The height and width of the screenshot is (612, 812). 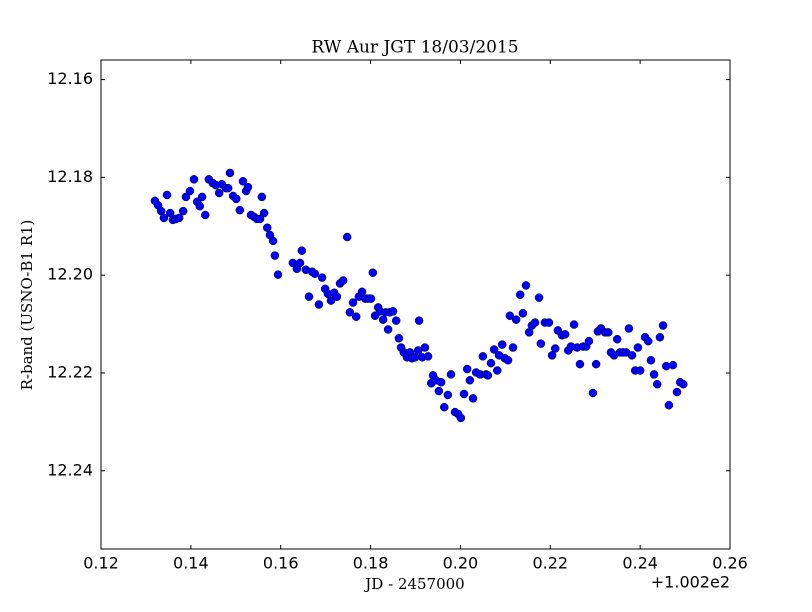 What do you see at coordinates (414, 48) in the screenshot?
I see `chart-title: RW Aur JGT 18/03/2015` at bounding box center [414, 48].